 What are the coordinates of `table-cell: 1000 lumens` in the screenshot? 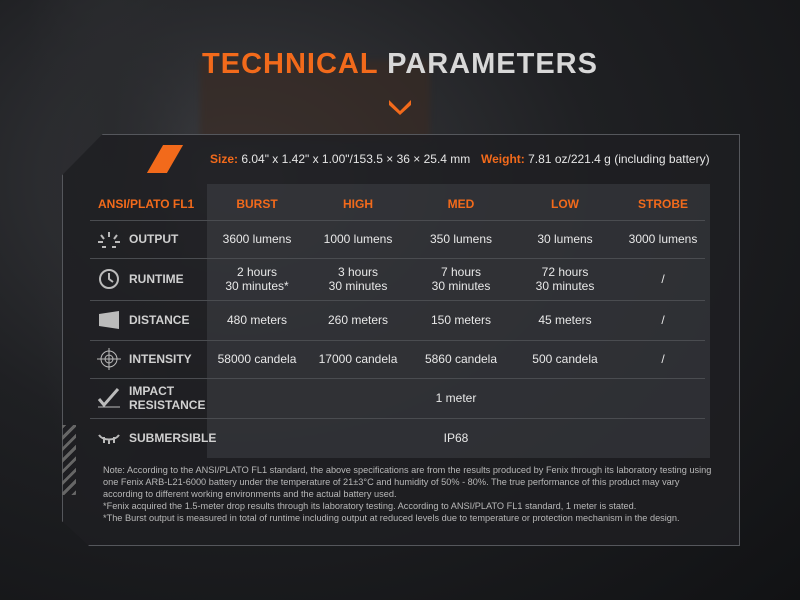 It's located at (358, 239).